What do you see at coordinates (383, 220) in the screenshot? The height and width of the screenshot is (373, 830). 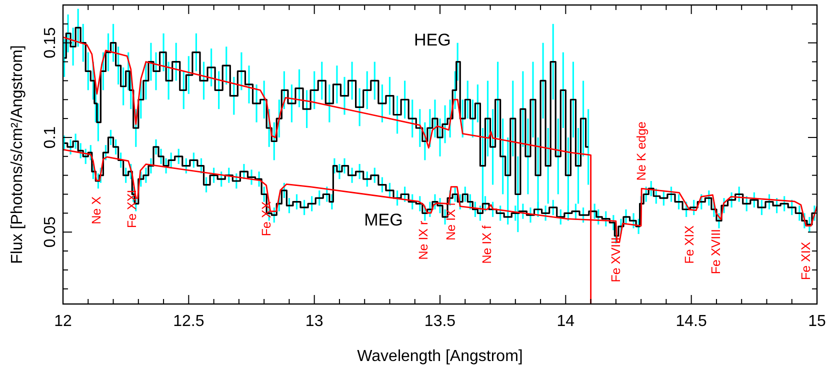 I see `series-label: MEG` at bounding box center [383, 220].